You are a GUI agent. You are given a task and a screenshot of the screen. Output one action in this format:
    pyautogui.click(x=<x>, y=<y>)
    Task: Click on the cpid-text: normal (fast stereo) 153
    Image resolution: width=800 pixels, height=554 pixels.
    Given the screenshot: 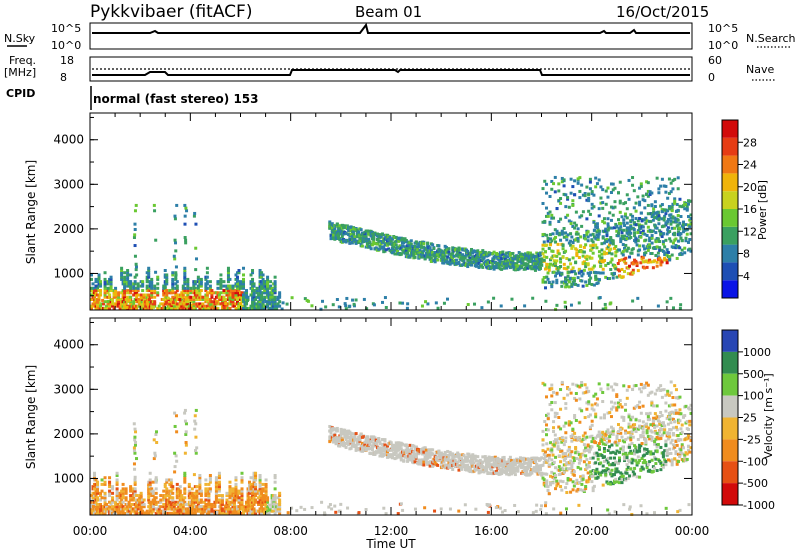 What is the action you would take?
    pyautogui.click(x=176, y=99)
    